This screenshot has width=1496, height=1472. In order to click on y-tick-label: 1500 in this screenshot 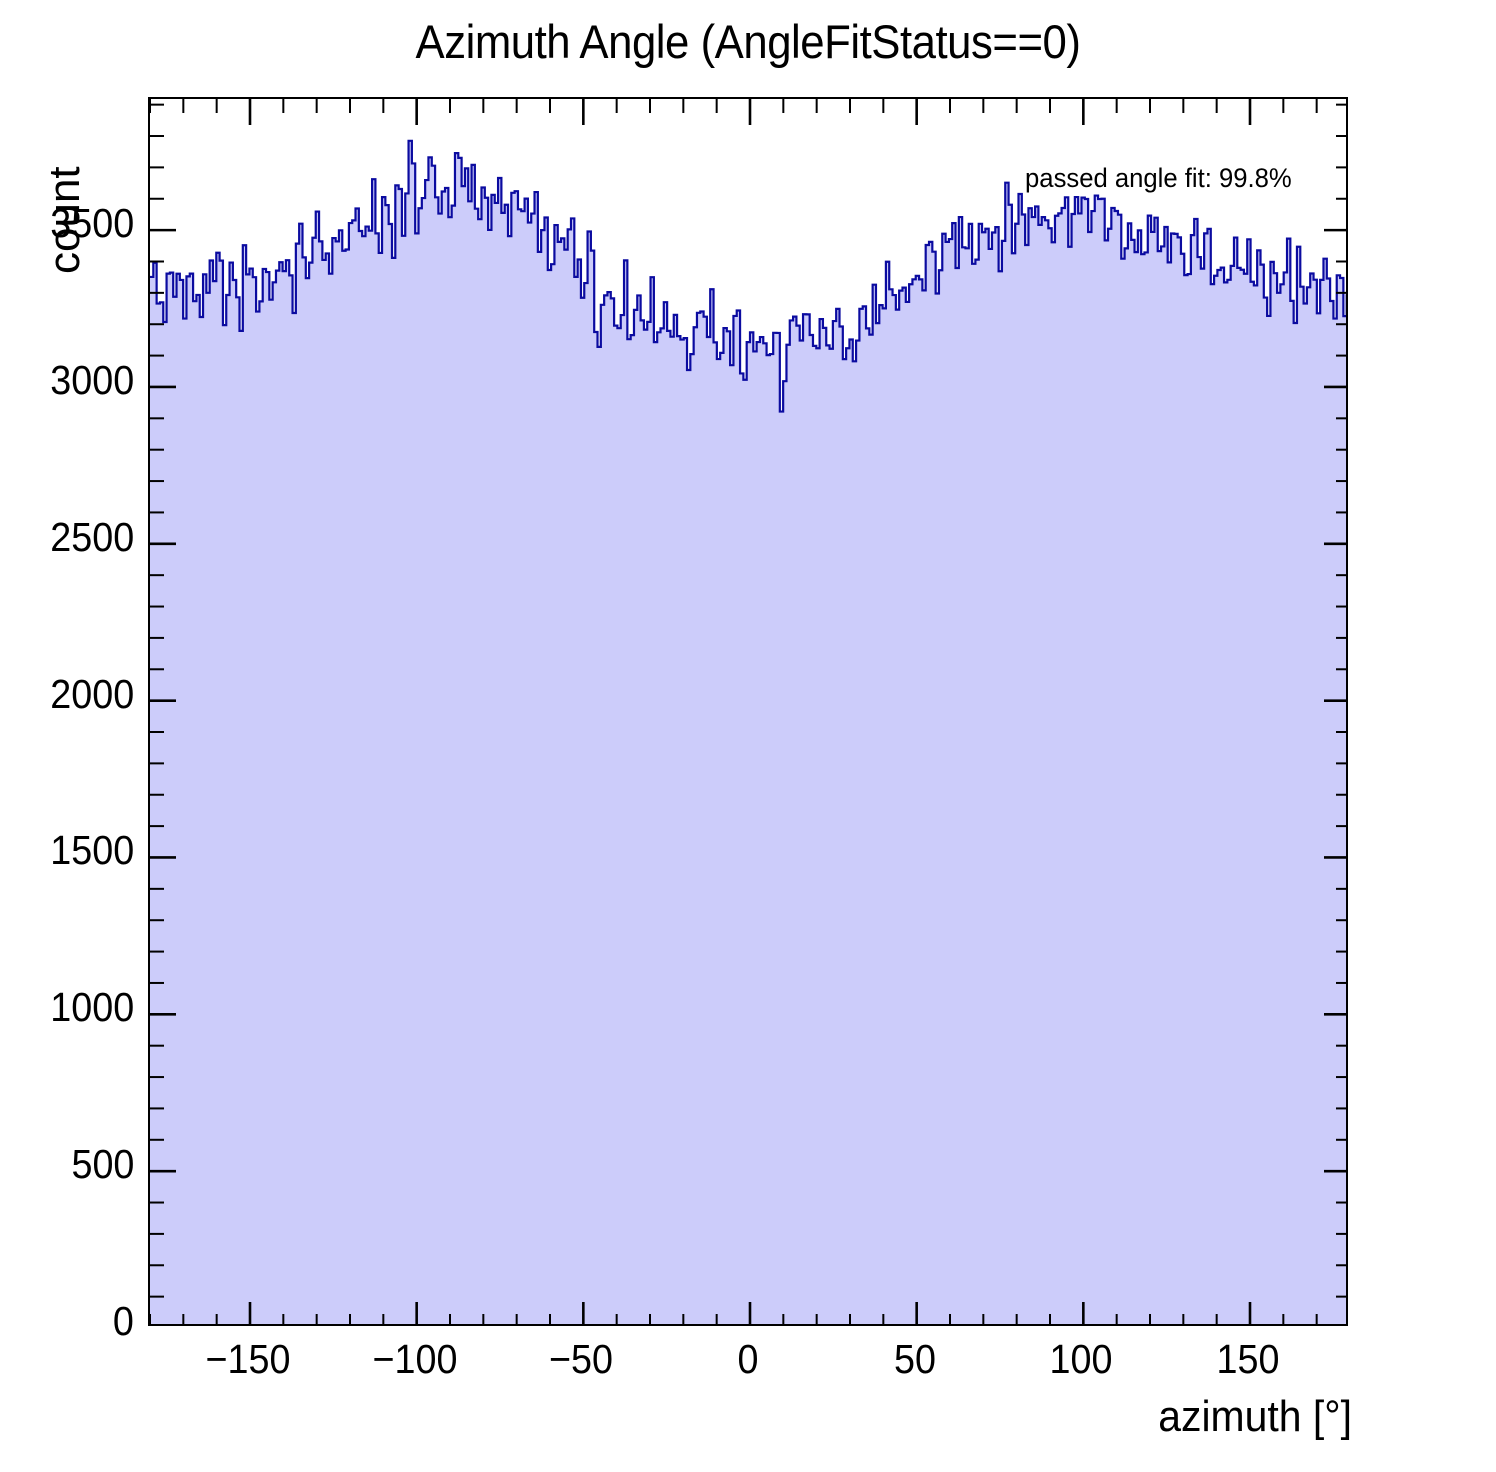, I will do `click(92, 850)`.